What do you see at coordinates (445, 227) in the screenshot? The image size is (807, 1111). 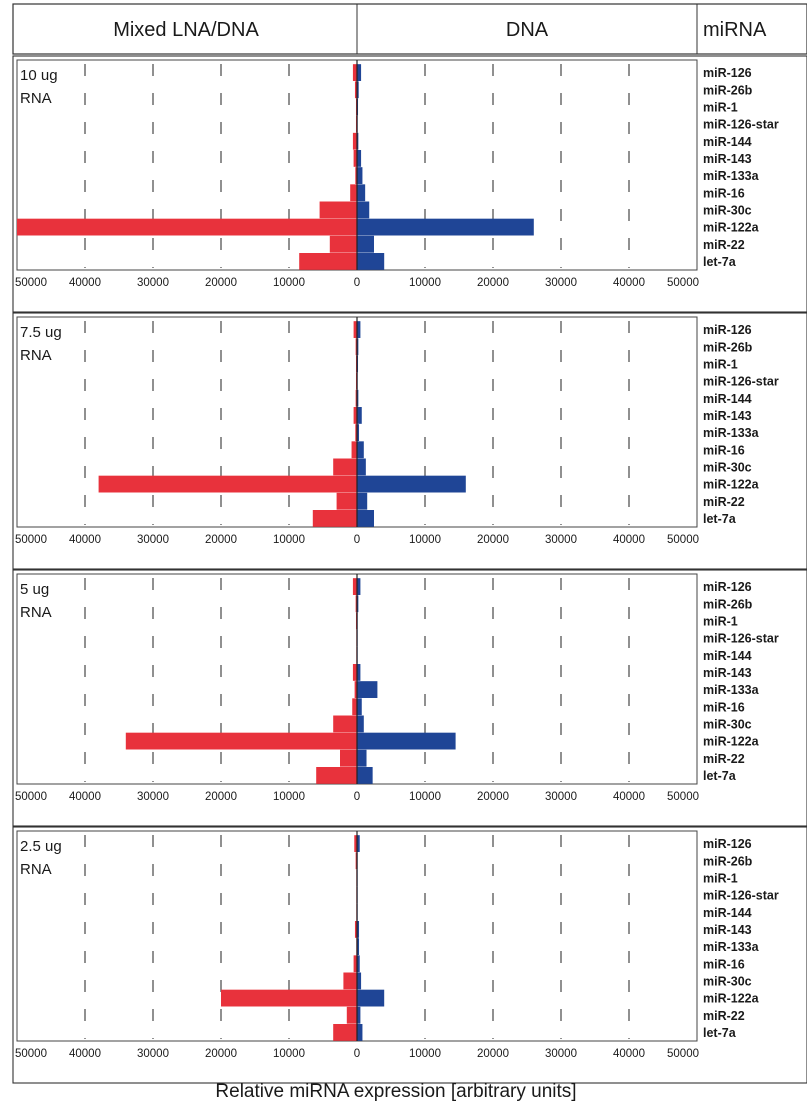 I see `bar-dna-miR-122a` at bounding box center [445, 227].